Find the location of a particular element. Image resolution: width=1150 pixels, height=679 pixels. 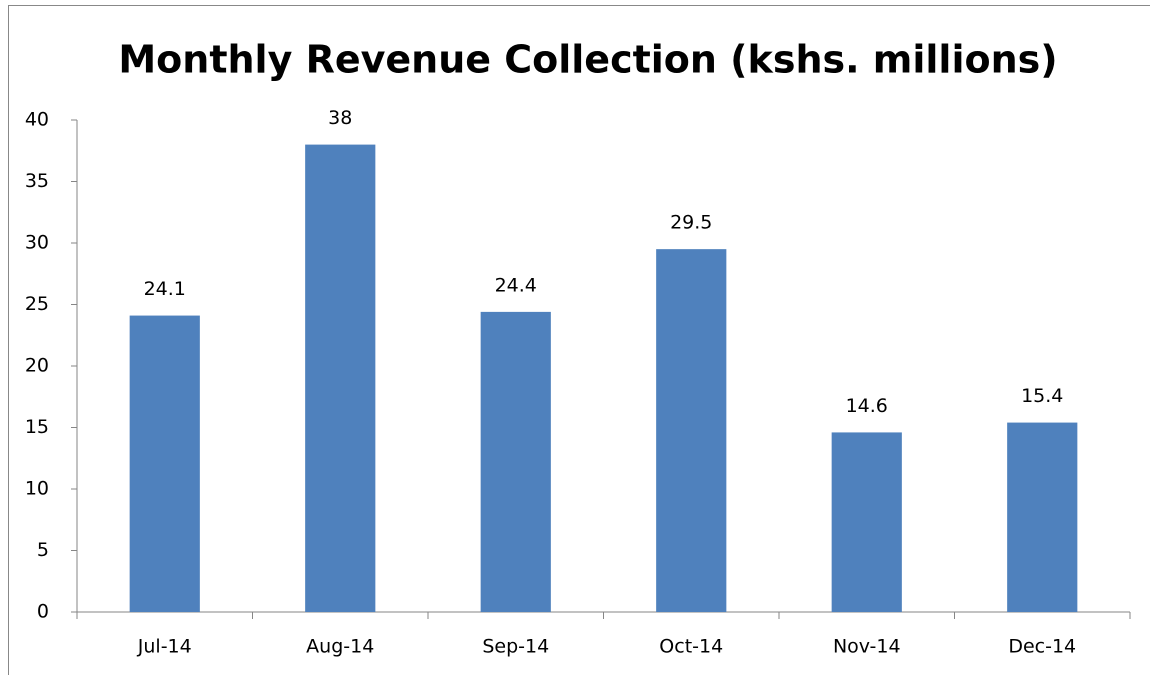

y-tick-label: 5 is located at coordinates (43, 550).